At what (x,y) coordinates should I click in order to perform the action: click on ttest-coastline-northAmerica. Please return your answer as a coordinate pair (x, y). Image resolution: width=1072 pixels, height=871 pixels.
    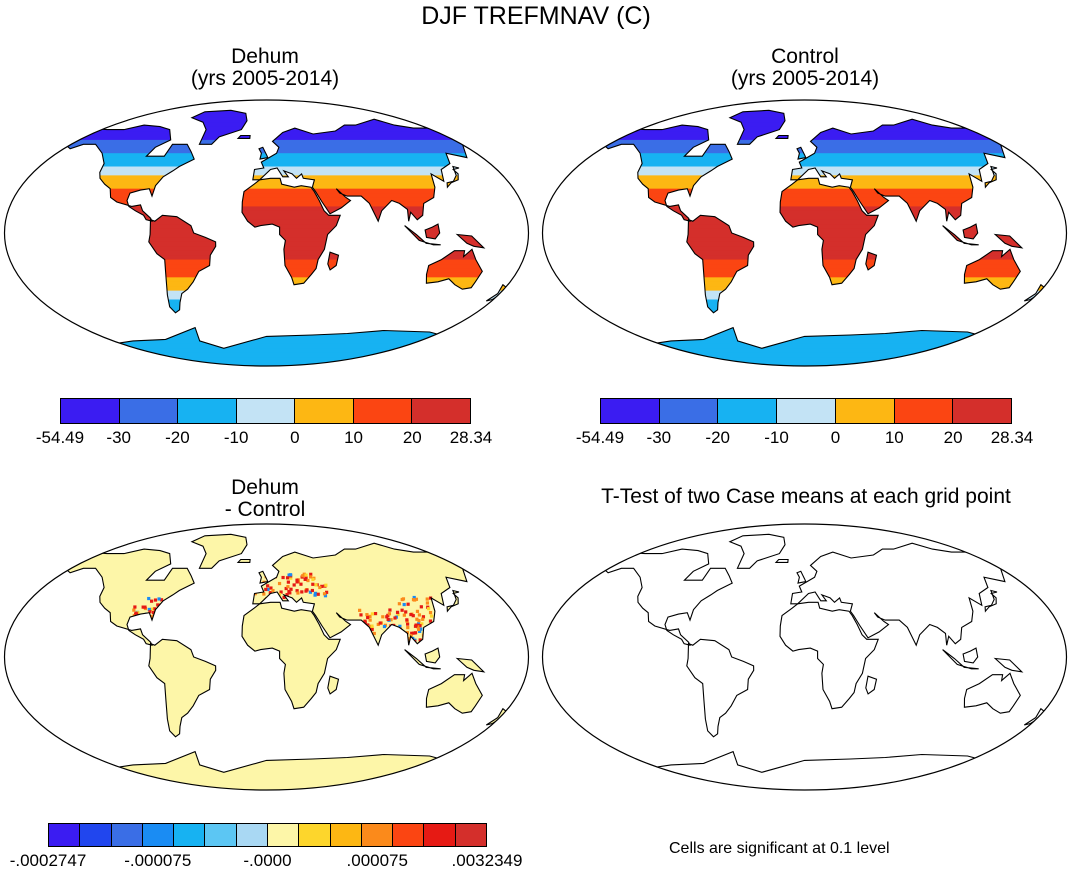
    Looking at the image, I should click on (667, 597).